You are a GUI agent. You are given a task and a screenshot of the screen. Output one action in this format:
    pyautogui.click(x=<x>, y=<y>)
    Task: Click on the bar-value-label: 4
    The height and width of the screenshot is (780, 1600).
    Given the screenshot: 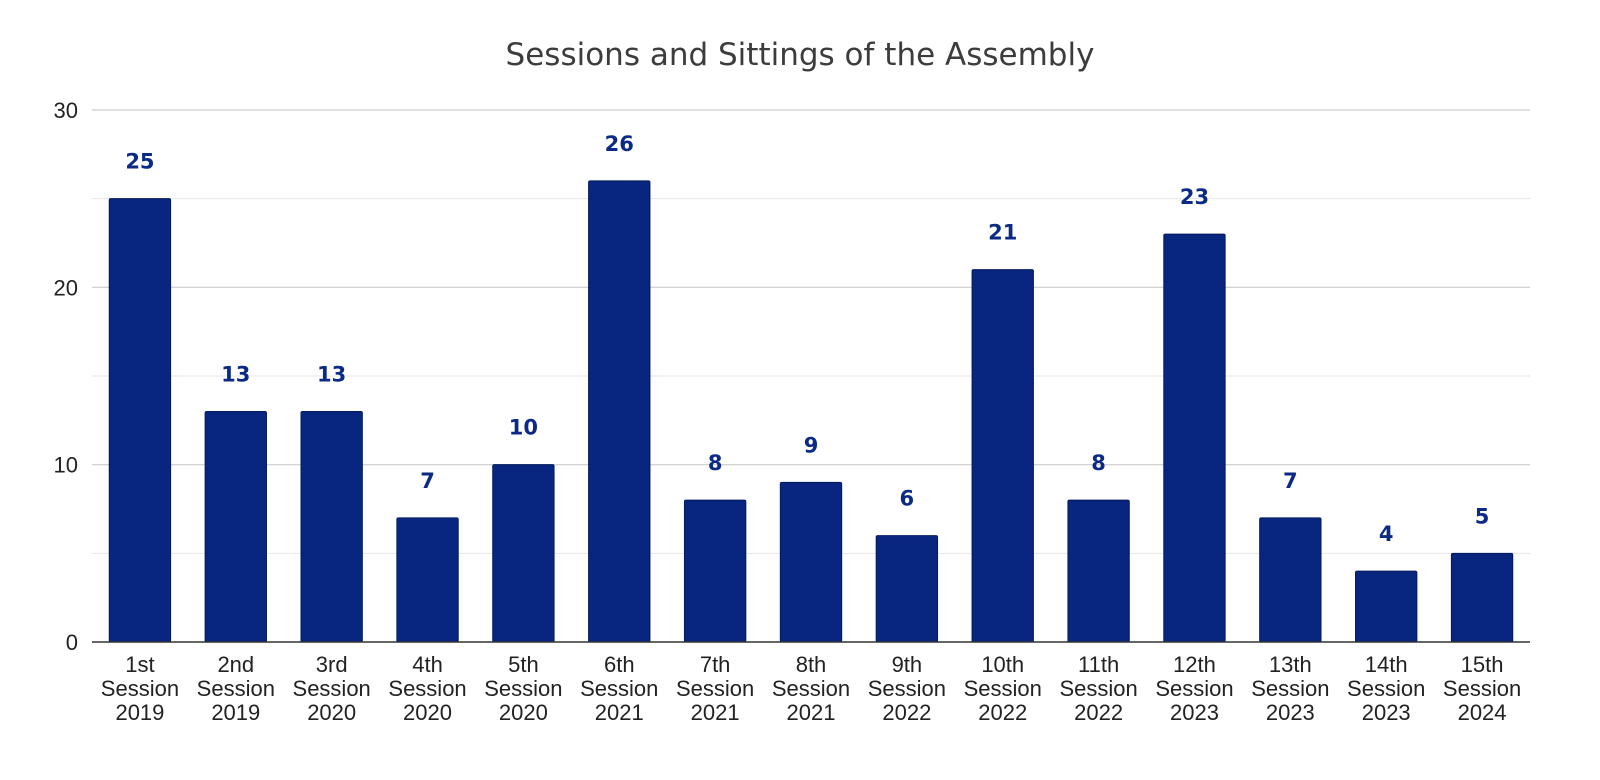 What is the action you would take?
    pyautogui.click(x=1386, y=534)
    